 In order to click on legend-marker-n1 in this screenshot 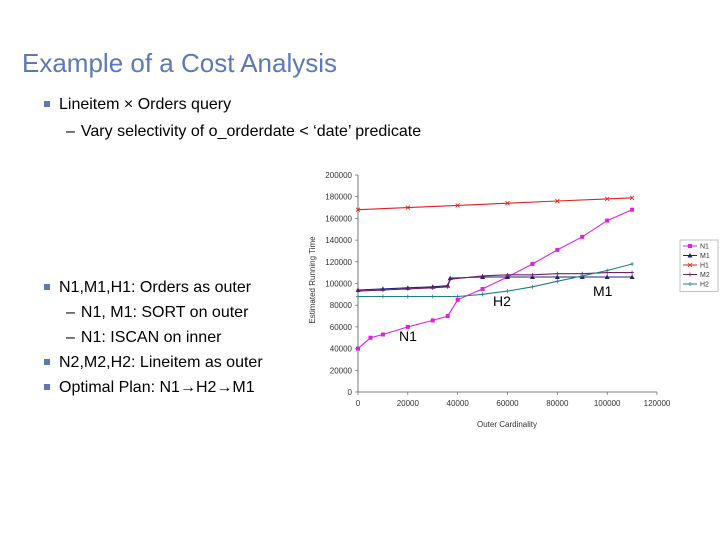, I will do `click(690, 246)`.